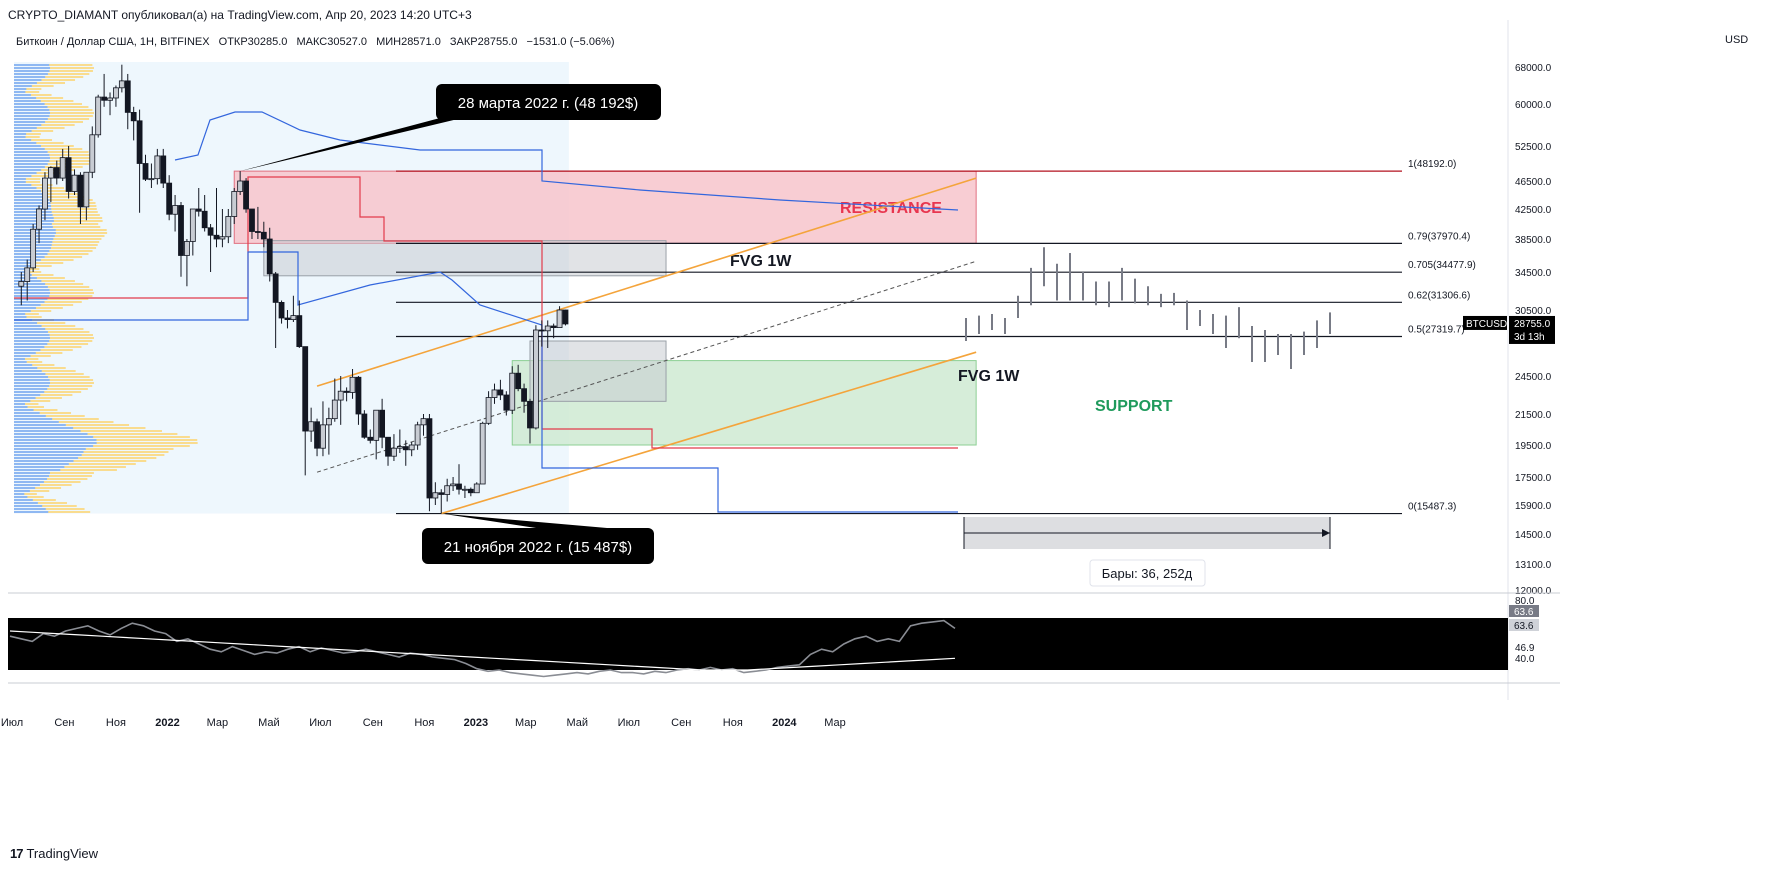 This screenshot has height=872, width=1785. I want to click on brand-label: TradingView, so click(62, 853).